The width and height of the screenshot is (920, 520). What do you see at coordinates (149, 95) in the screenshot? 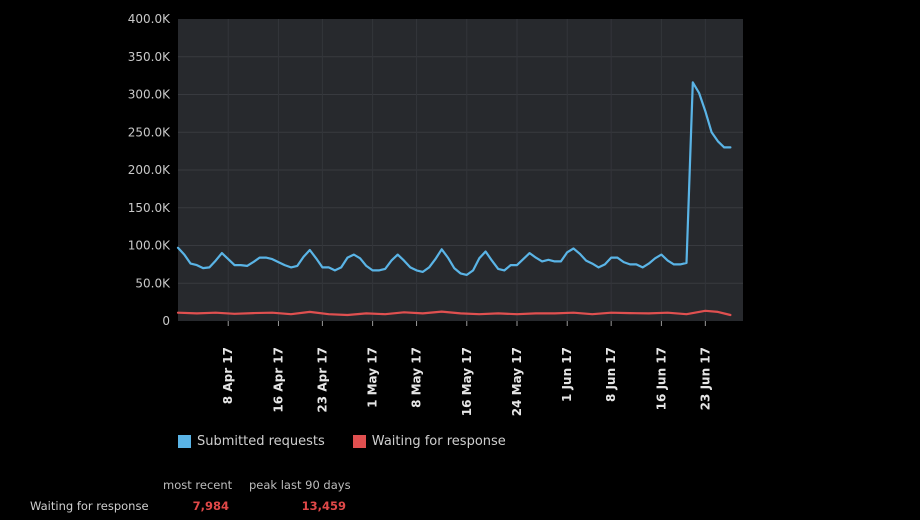
I see `y-tick-label: 300.0K` at bounding box center [149, 95].